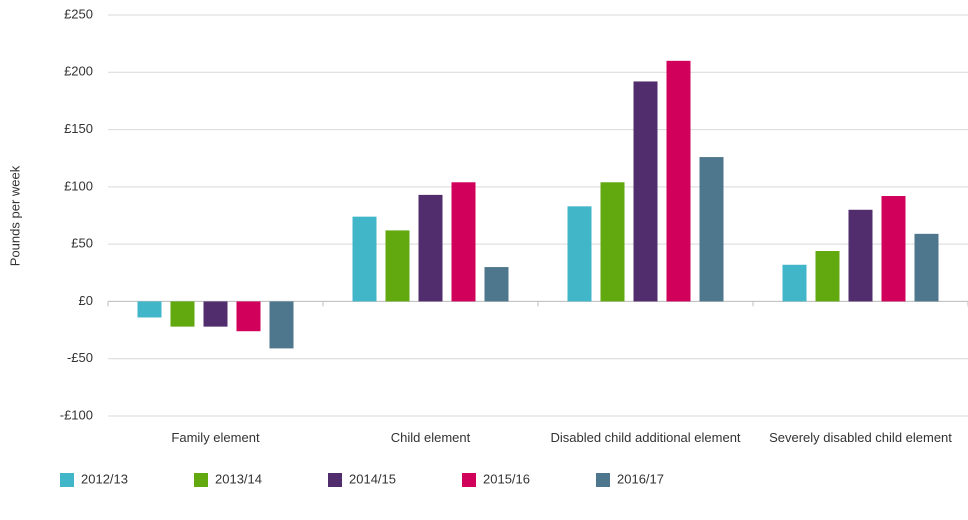 This screenshot has height=520, width=968. What do you see at coordinates (78, 128) in the screenshot?
I see `y-tick-label: £150` at bounding box center [78, 128].